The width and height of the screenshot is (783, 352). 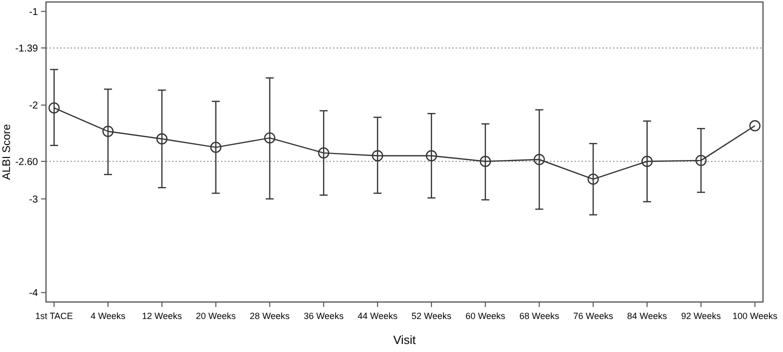 I want to click on x-tick-label: 92 Weeks, so click(x=701, y=316).